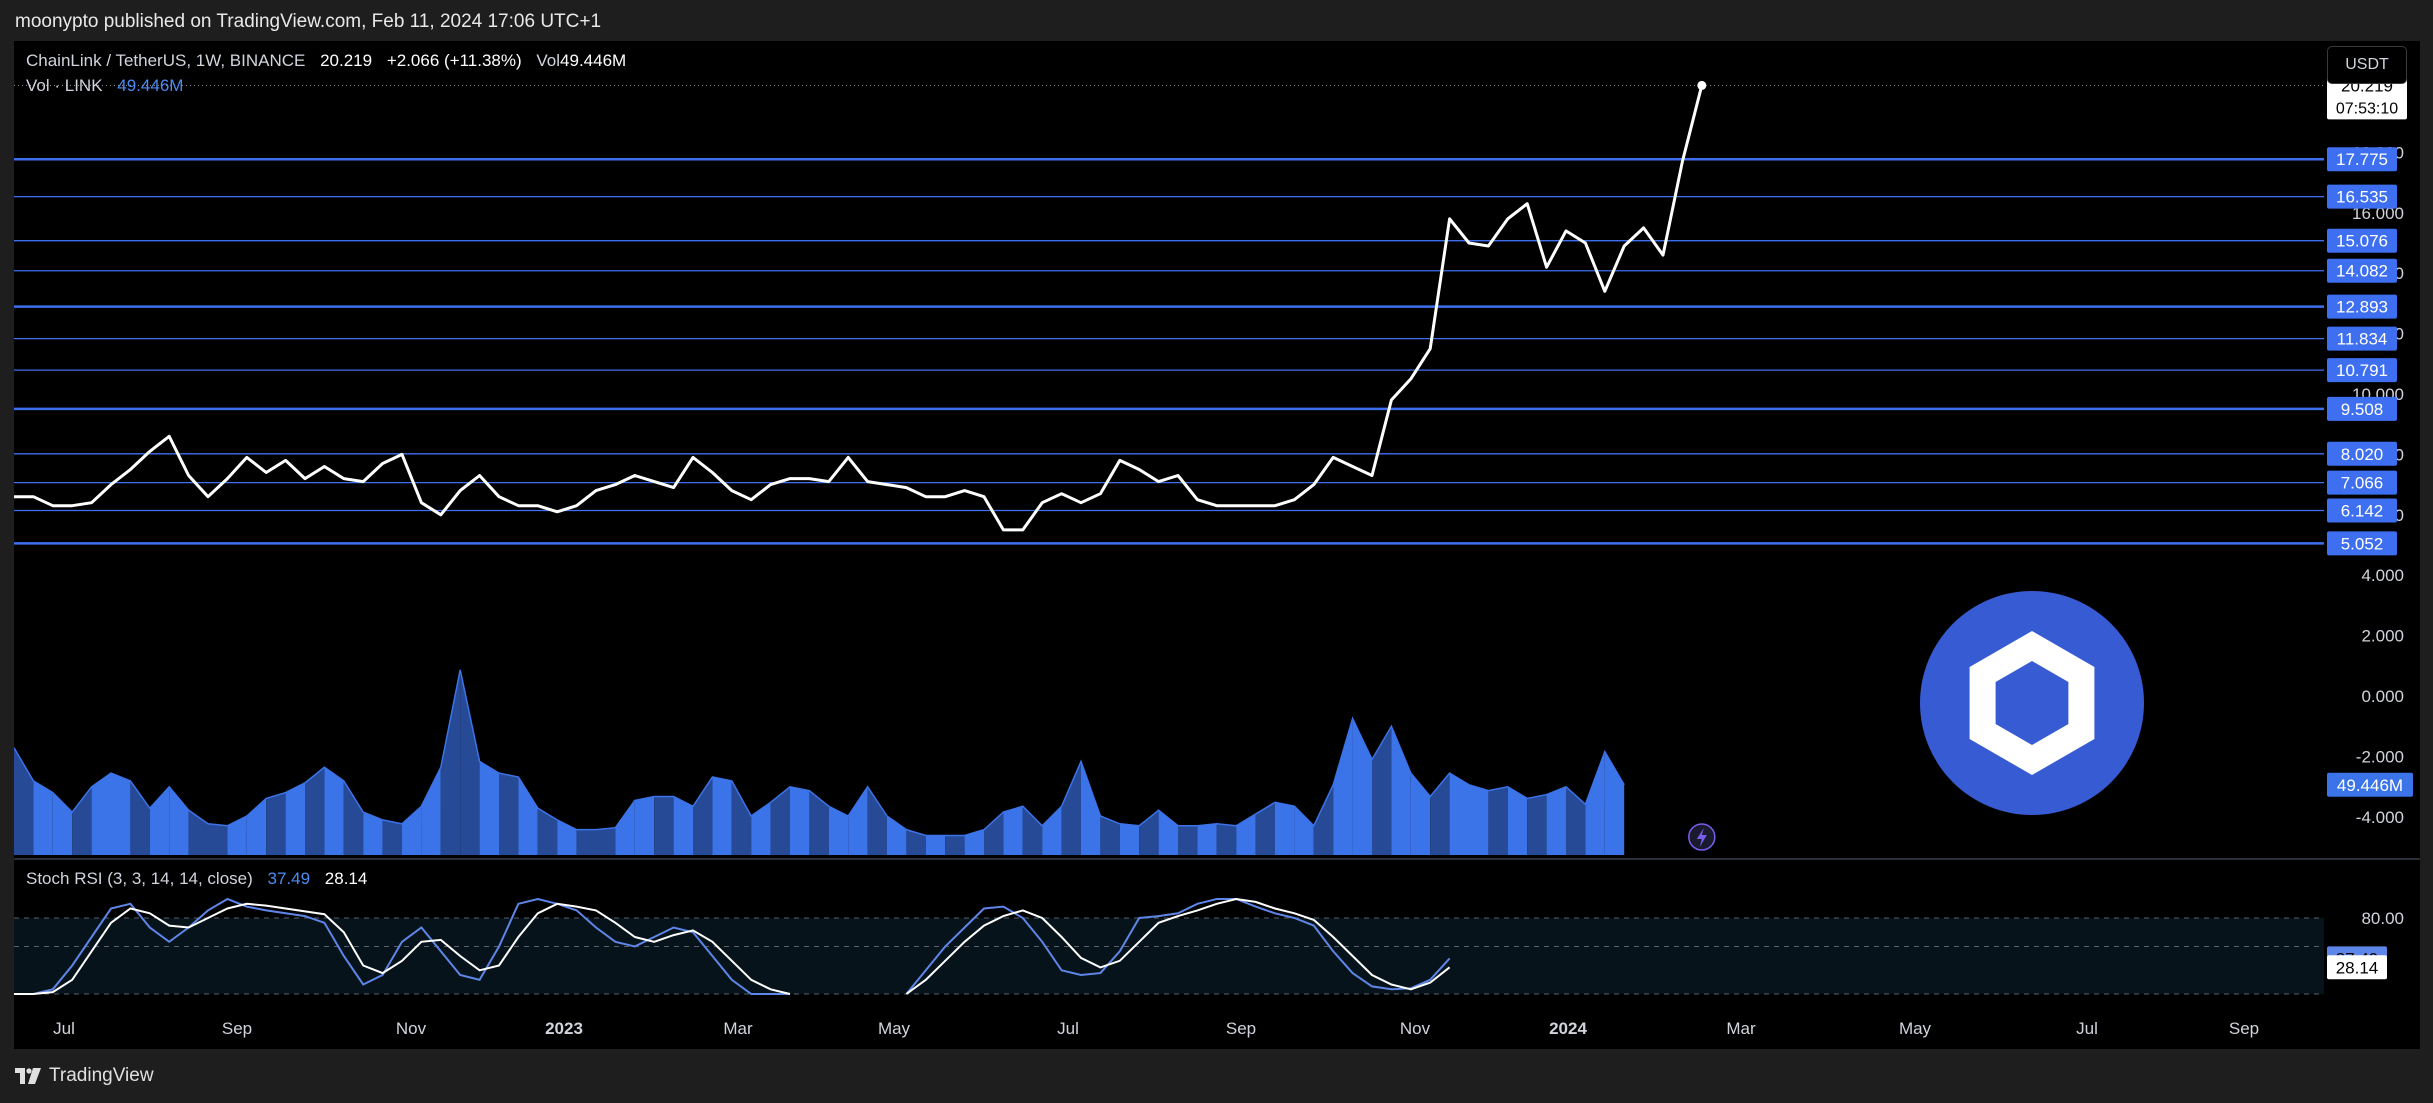 Image resolution: width=2433 pixels, height=1103 pixels. I want to click on price-level-label: 9.508, so click(2362, 409).